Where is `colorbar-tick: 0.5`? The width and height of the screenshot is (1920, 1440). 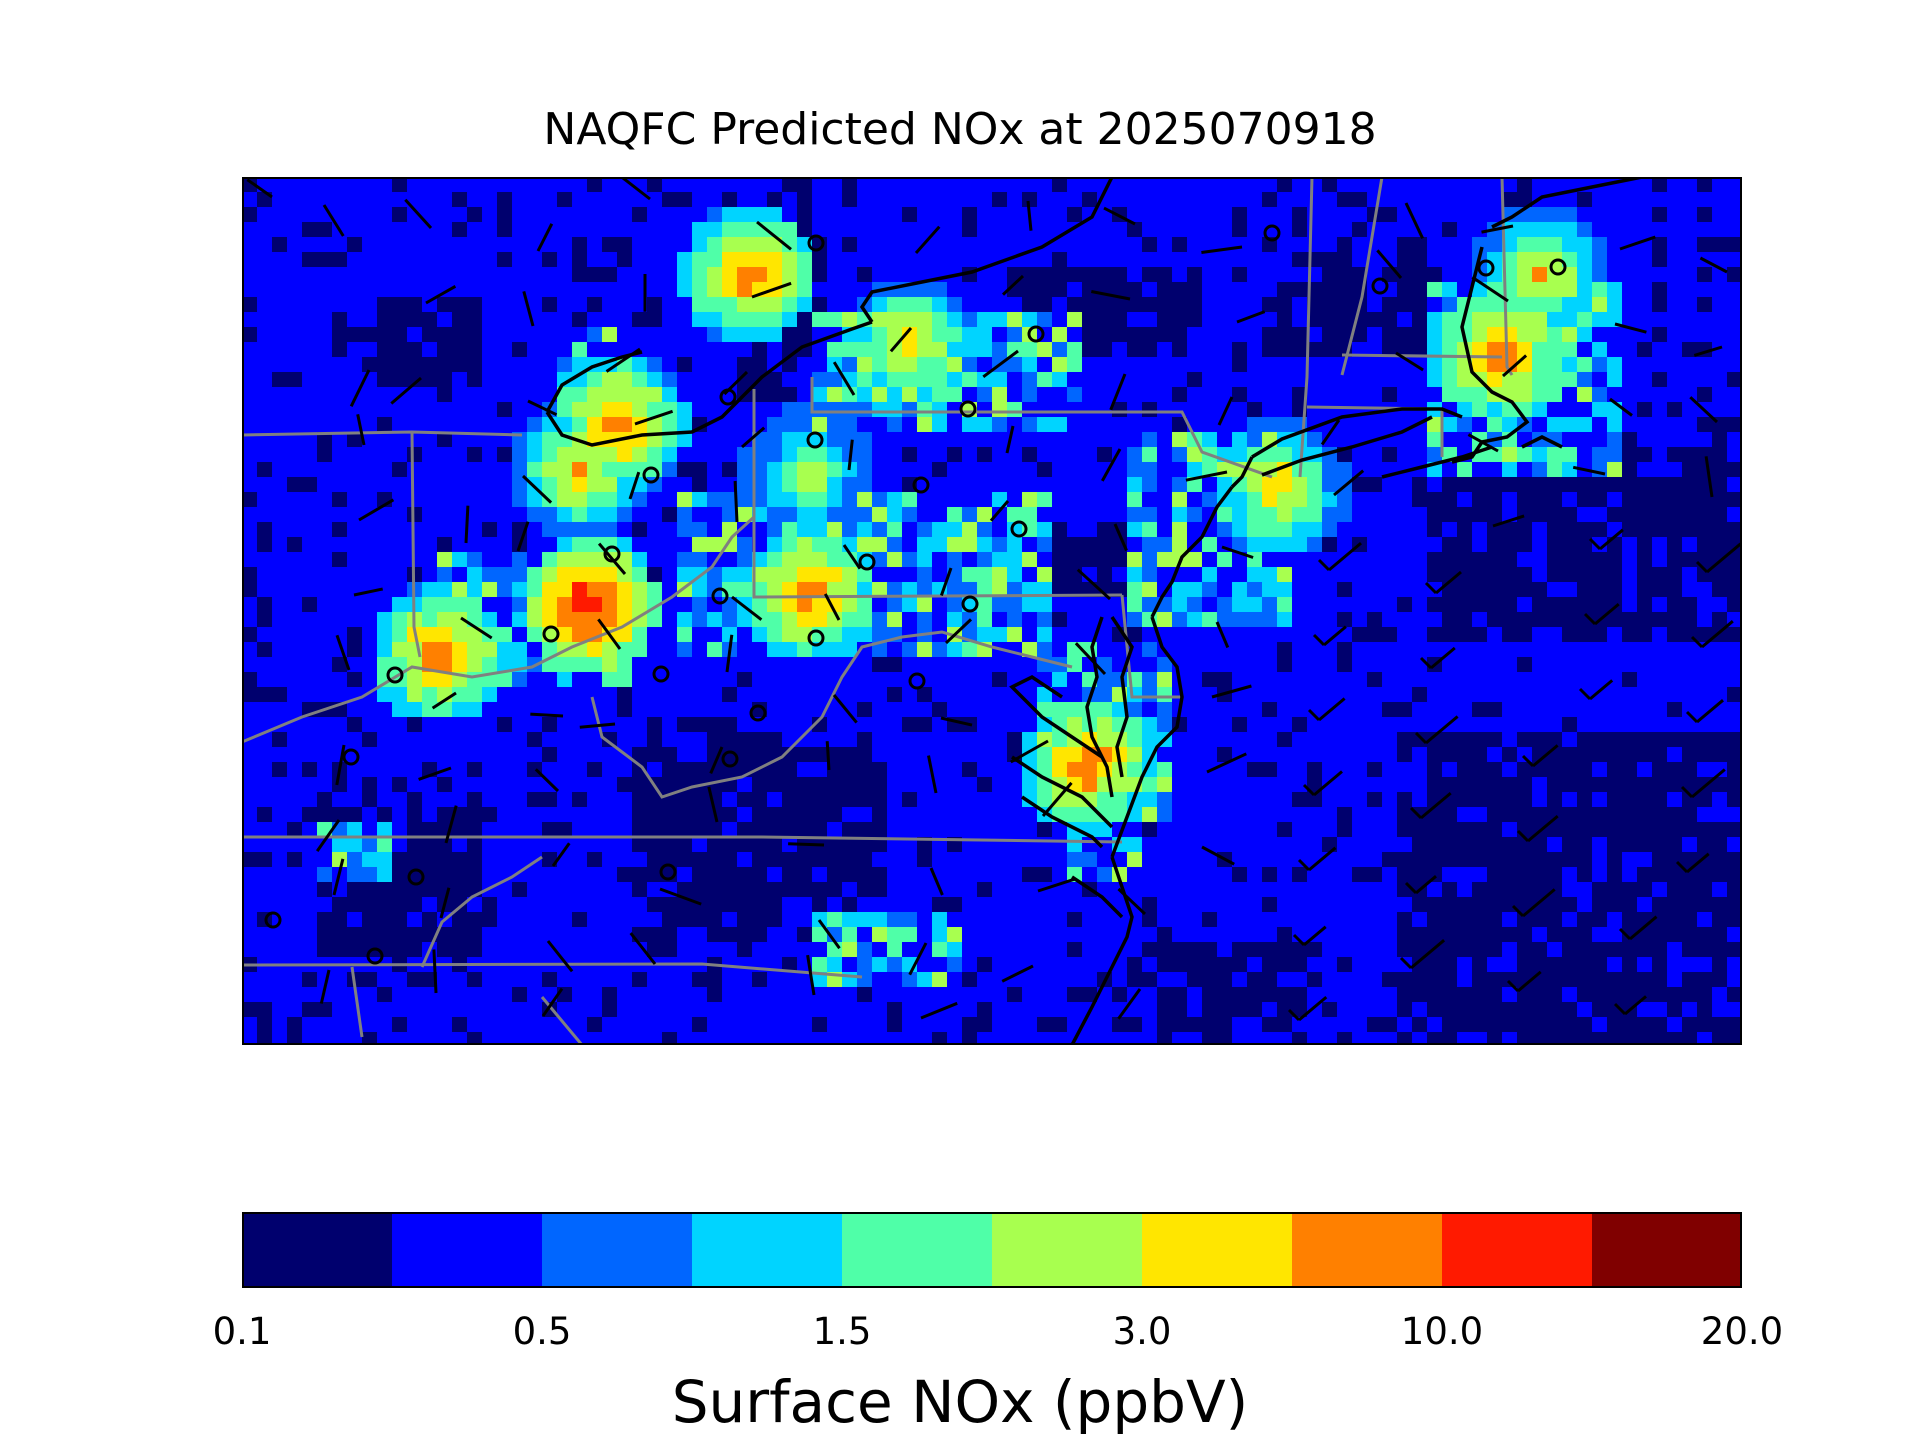 colorbar-tick: 0.5 is located at coordinates (542, 1331).